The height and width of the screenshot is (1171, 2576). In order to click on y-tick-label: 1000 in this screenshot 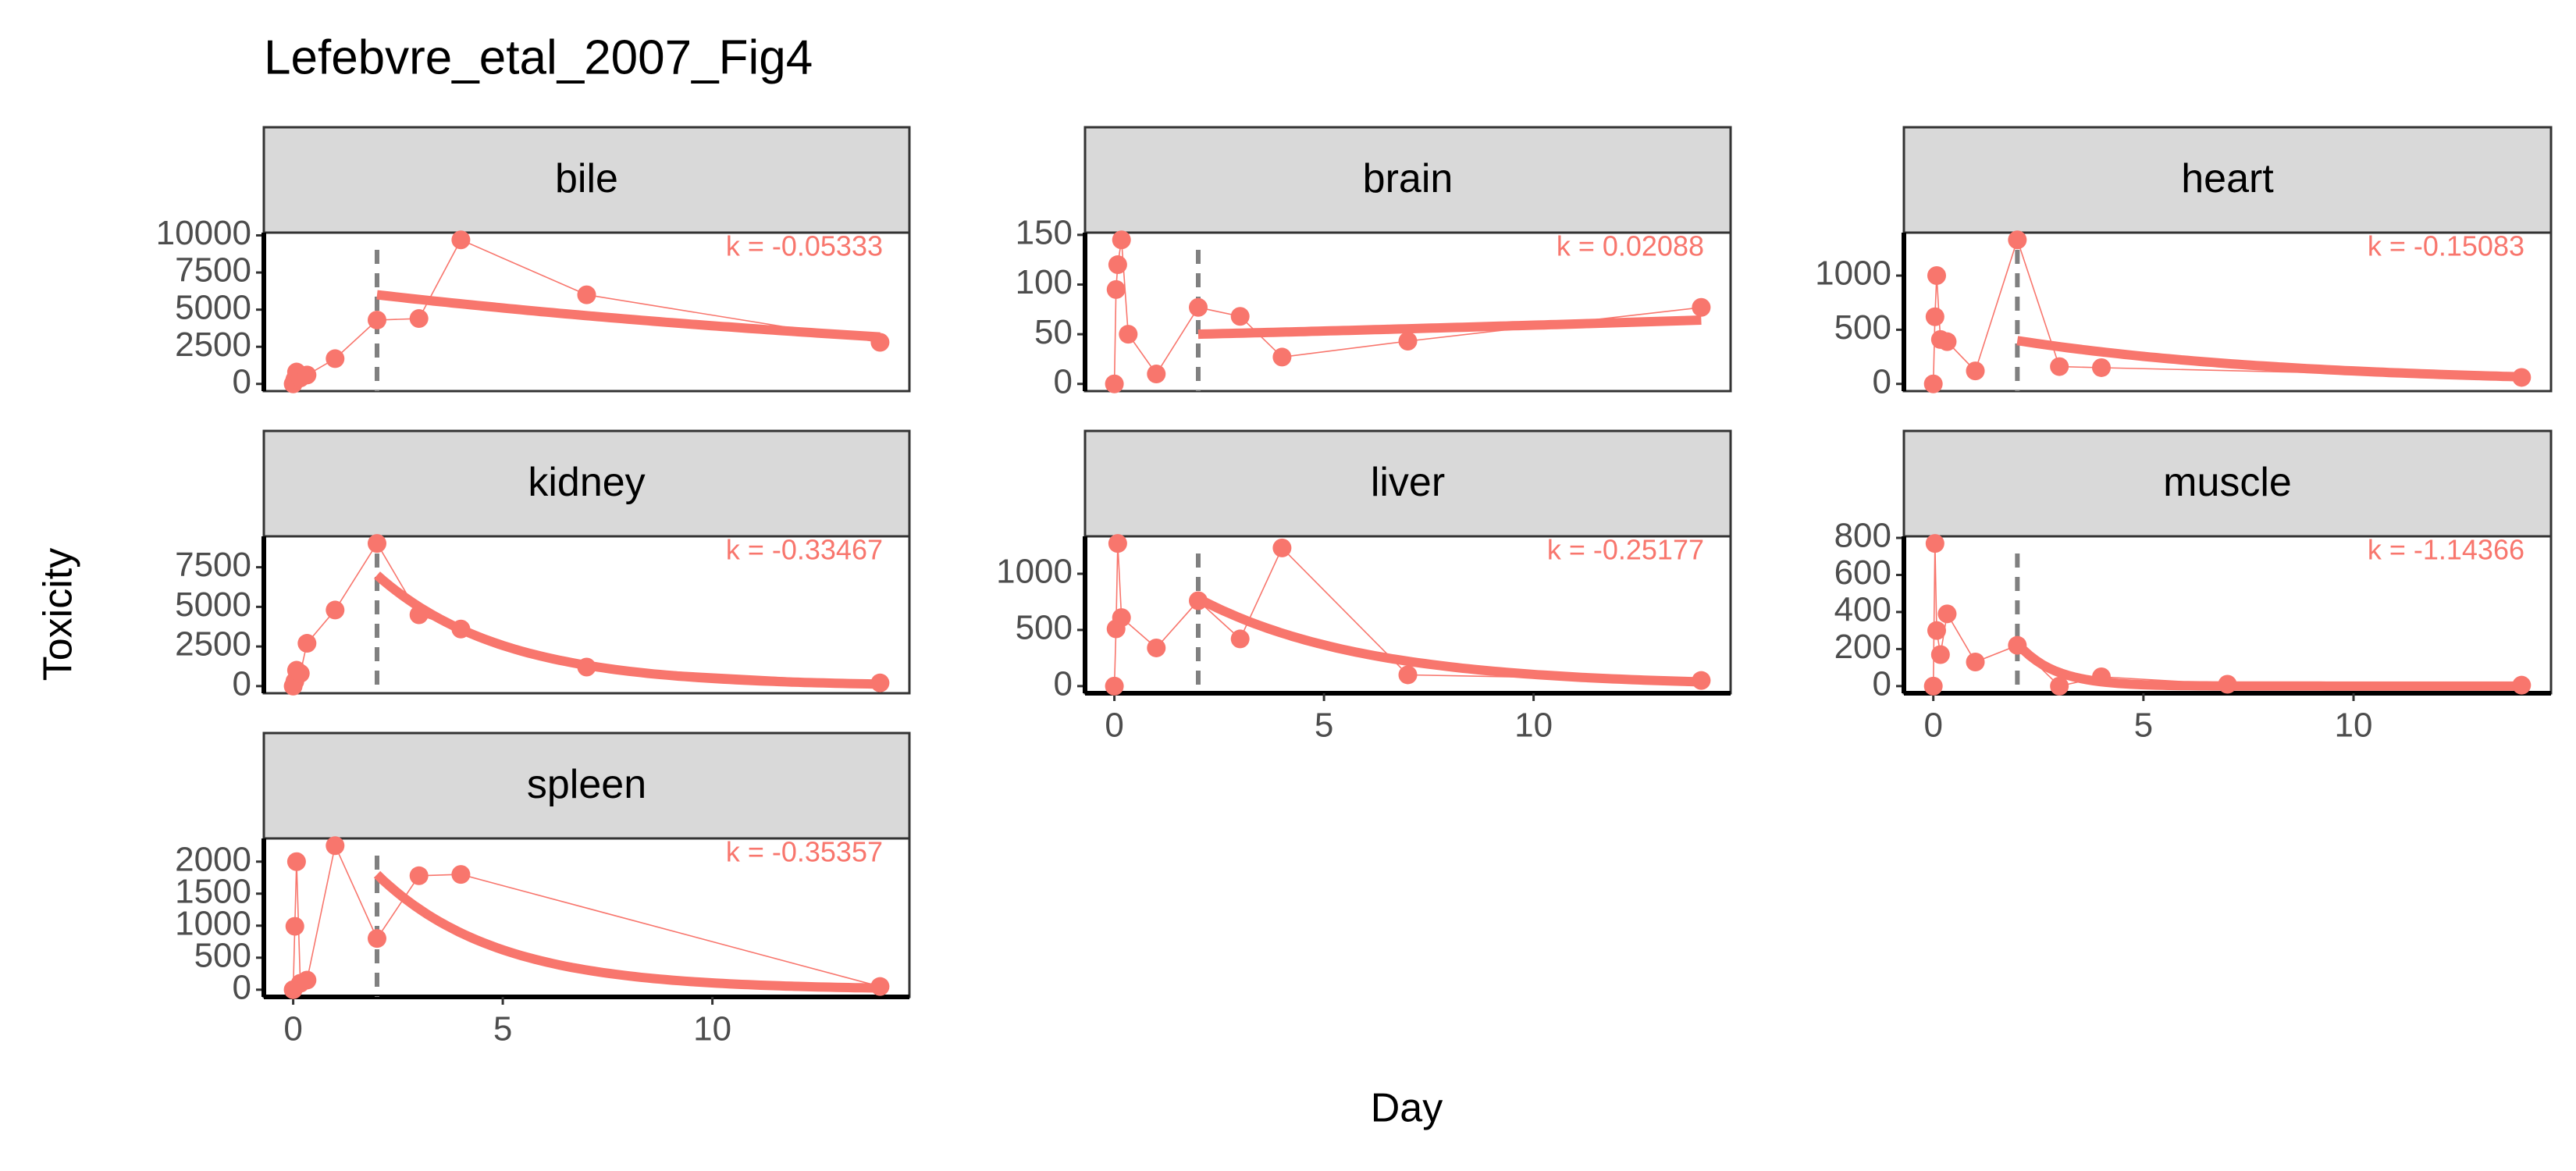, I will do `click(1853, 273)`.